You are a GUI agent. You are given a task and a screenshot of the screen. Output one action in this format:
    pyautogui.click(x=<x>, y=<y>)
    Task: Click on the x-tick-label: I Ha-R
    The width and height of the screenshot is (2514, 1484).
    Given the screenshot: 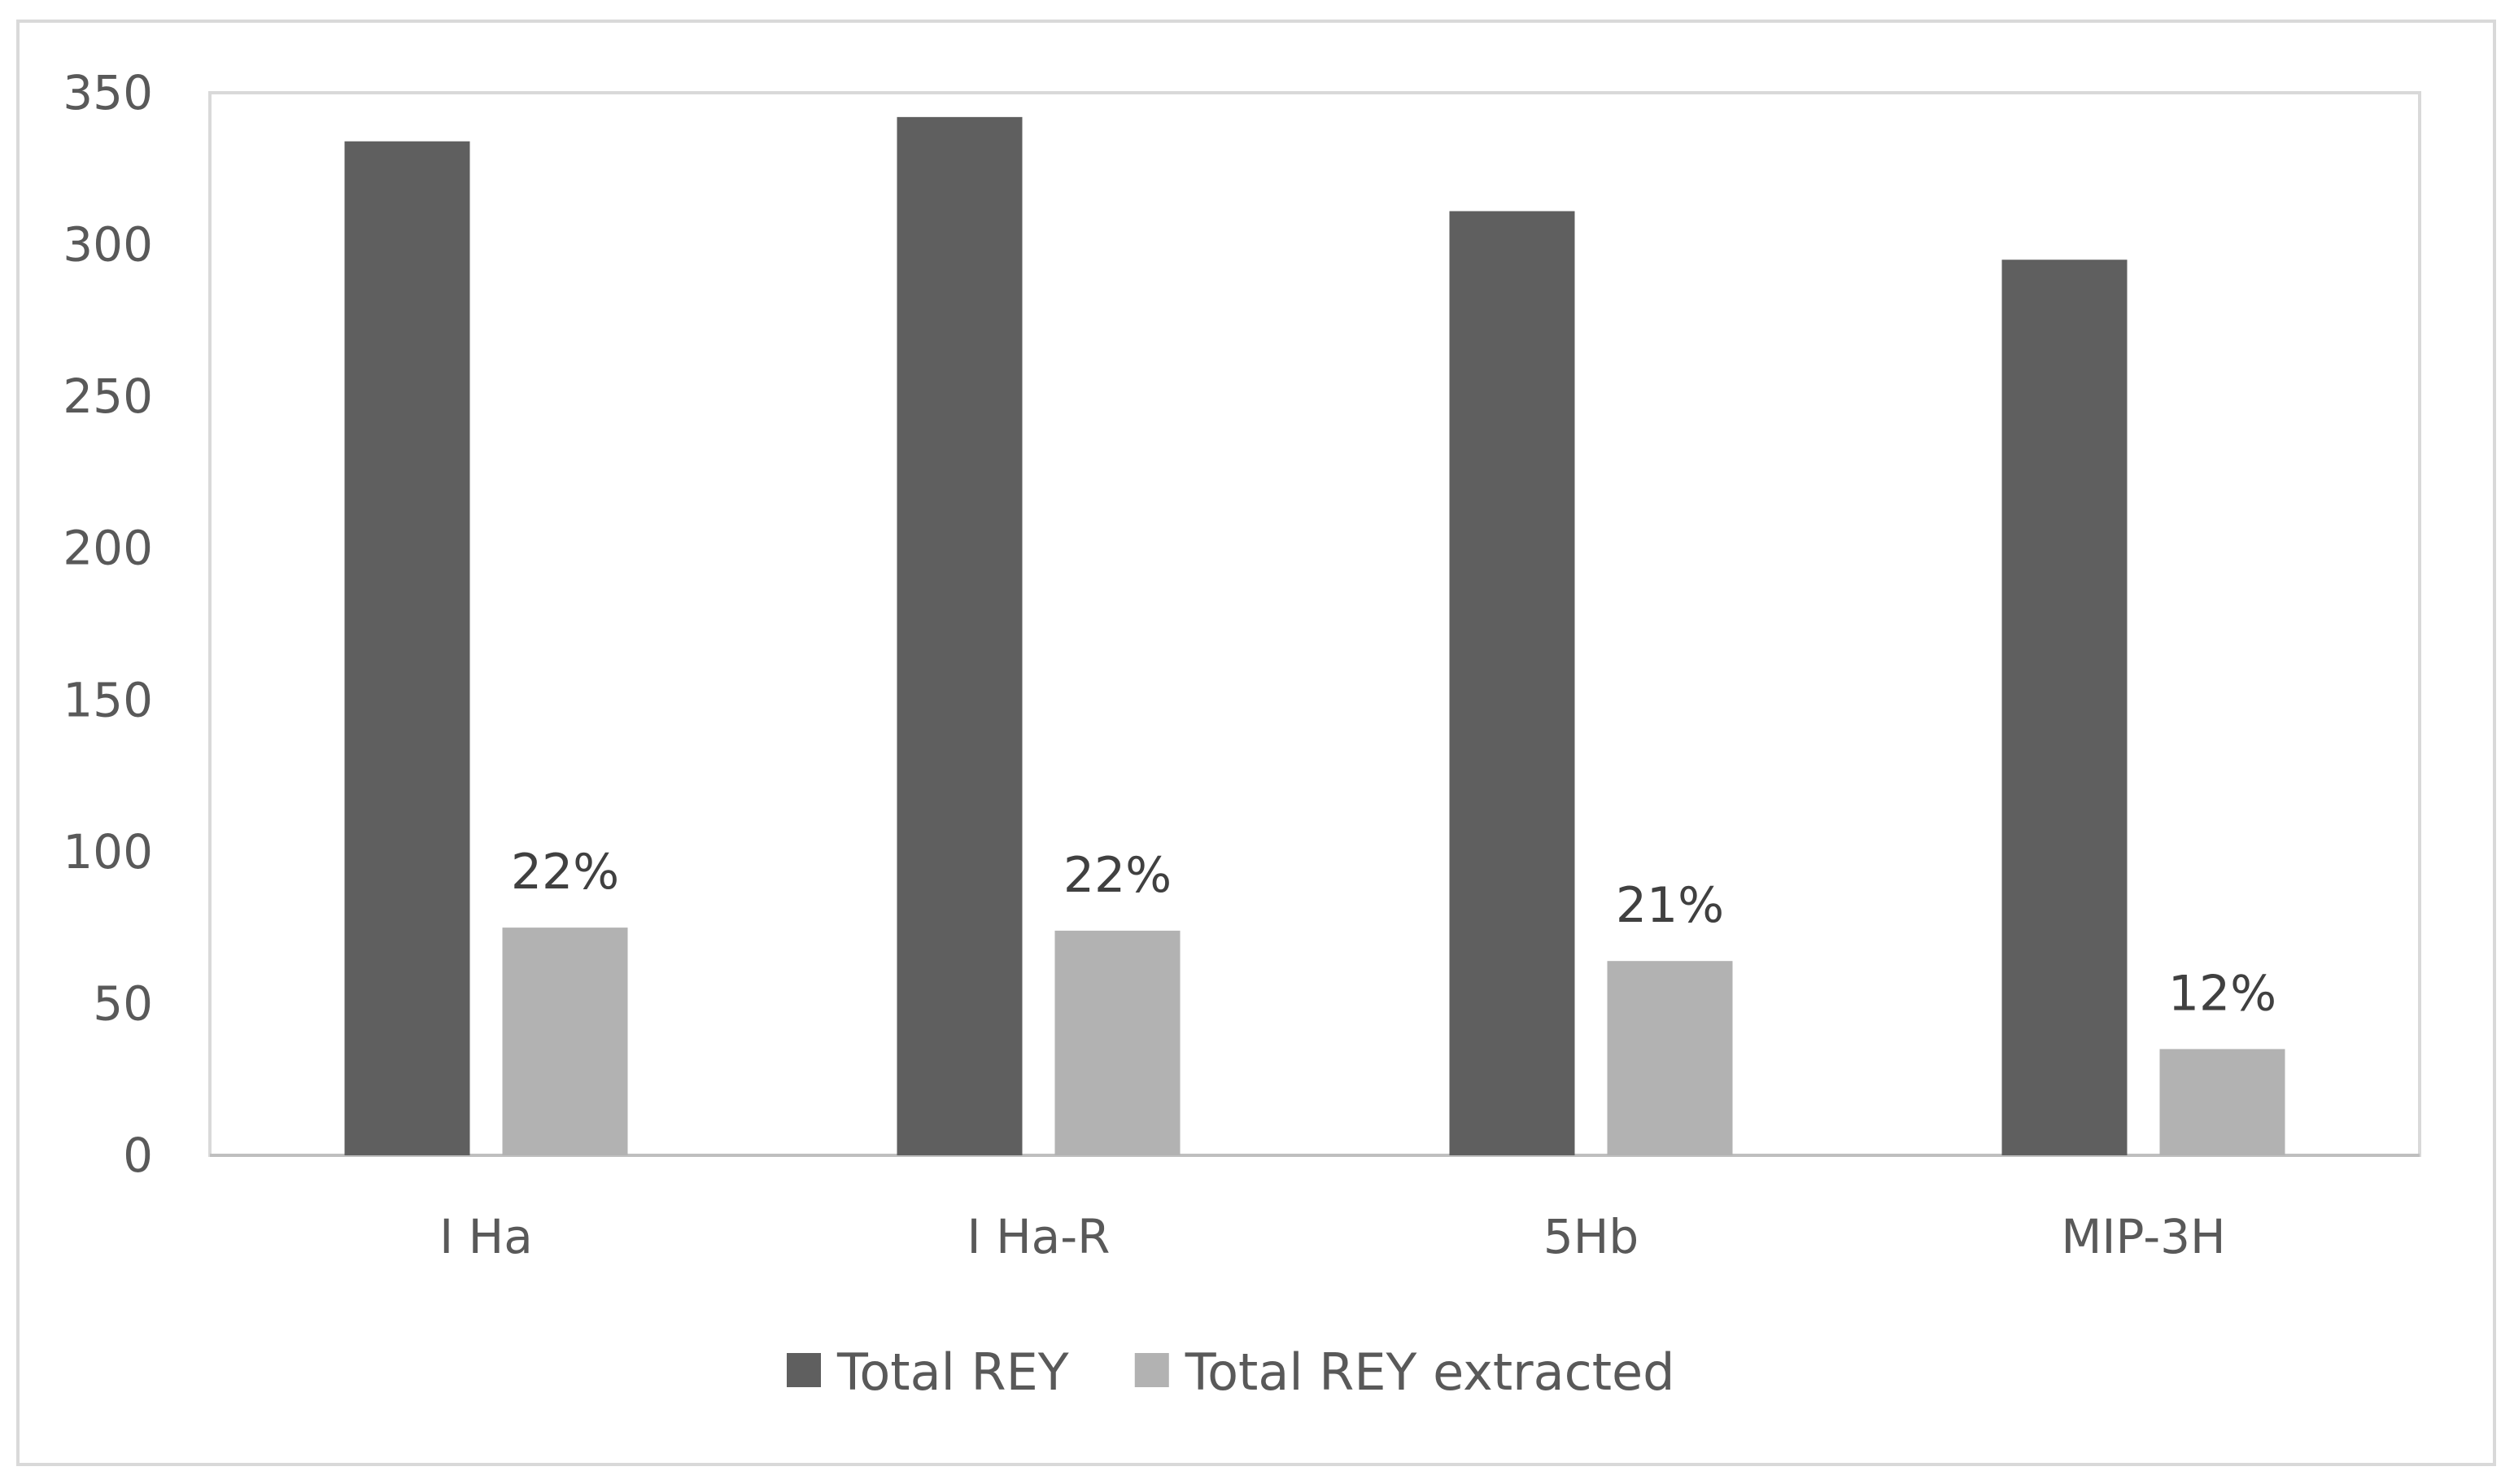 What is the action you would take?
    pyautogui.click(x=1039, y=1237)
    